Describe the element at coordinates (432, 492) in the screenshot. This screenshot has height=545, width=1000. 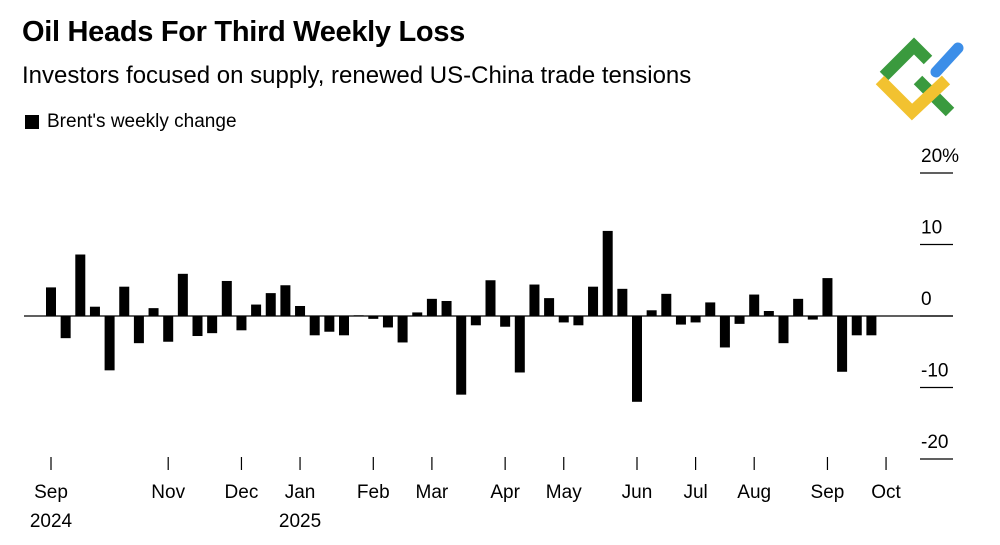
I see `x-tick-label: Mar` at that location.